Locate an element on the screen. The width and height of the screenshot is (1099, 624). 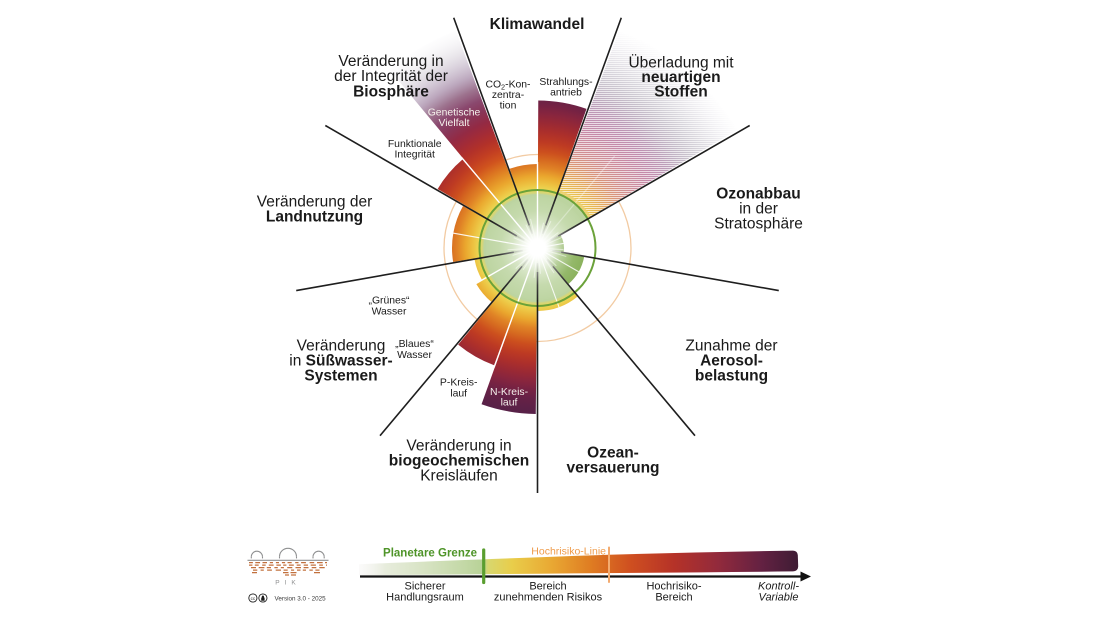
svg-text: Planetare Grenze is located at coordinates (430, 554).